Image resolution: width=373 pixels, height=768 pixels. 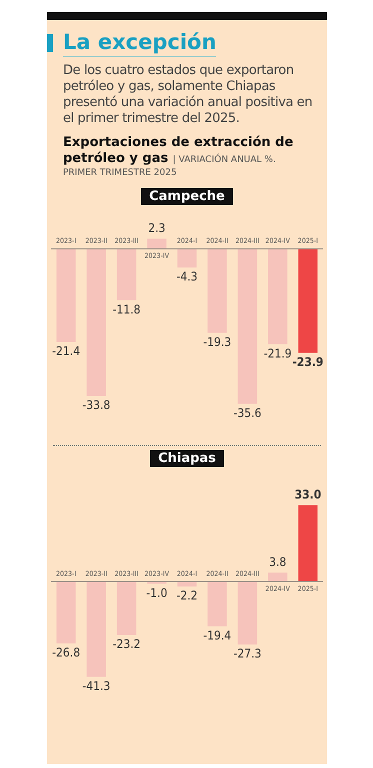 I want to click on data-label: -41.3, so click(x=96, y=686).